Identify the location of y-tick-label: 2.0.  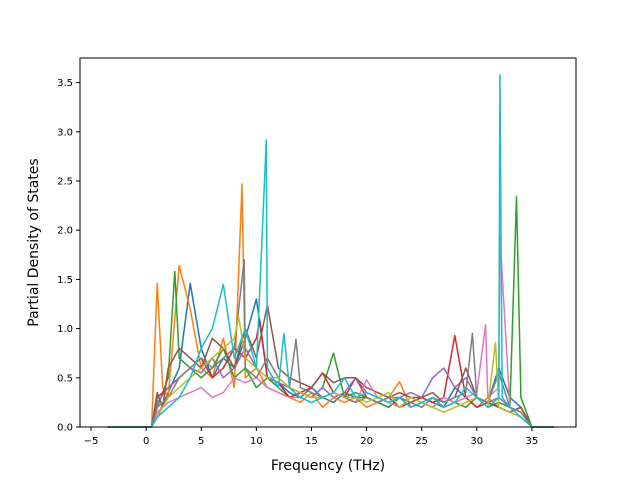
(65, 231).